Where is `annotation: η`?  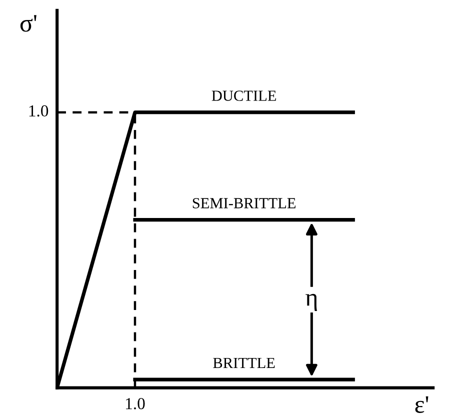 annotation: η is located at coordinates (311, 302).